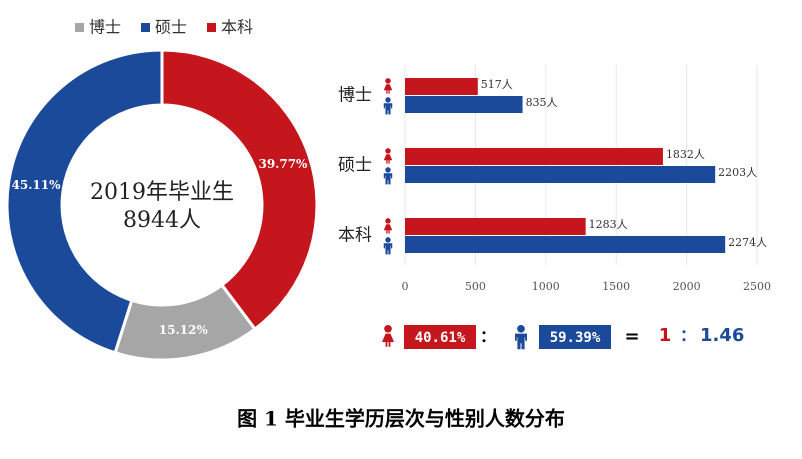  I want to click on category-label: 本科, so click(355, 236).